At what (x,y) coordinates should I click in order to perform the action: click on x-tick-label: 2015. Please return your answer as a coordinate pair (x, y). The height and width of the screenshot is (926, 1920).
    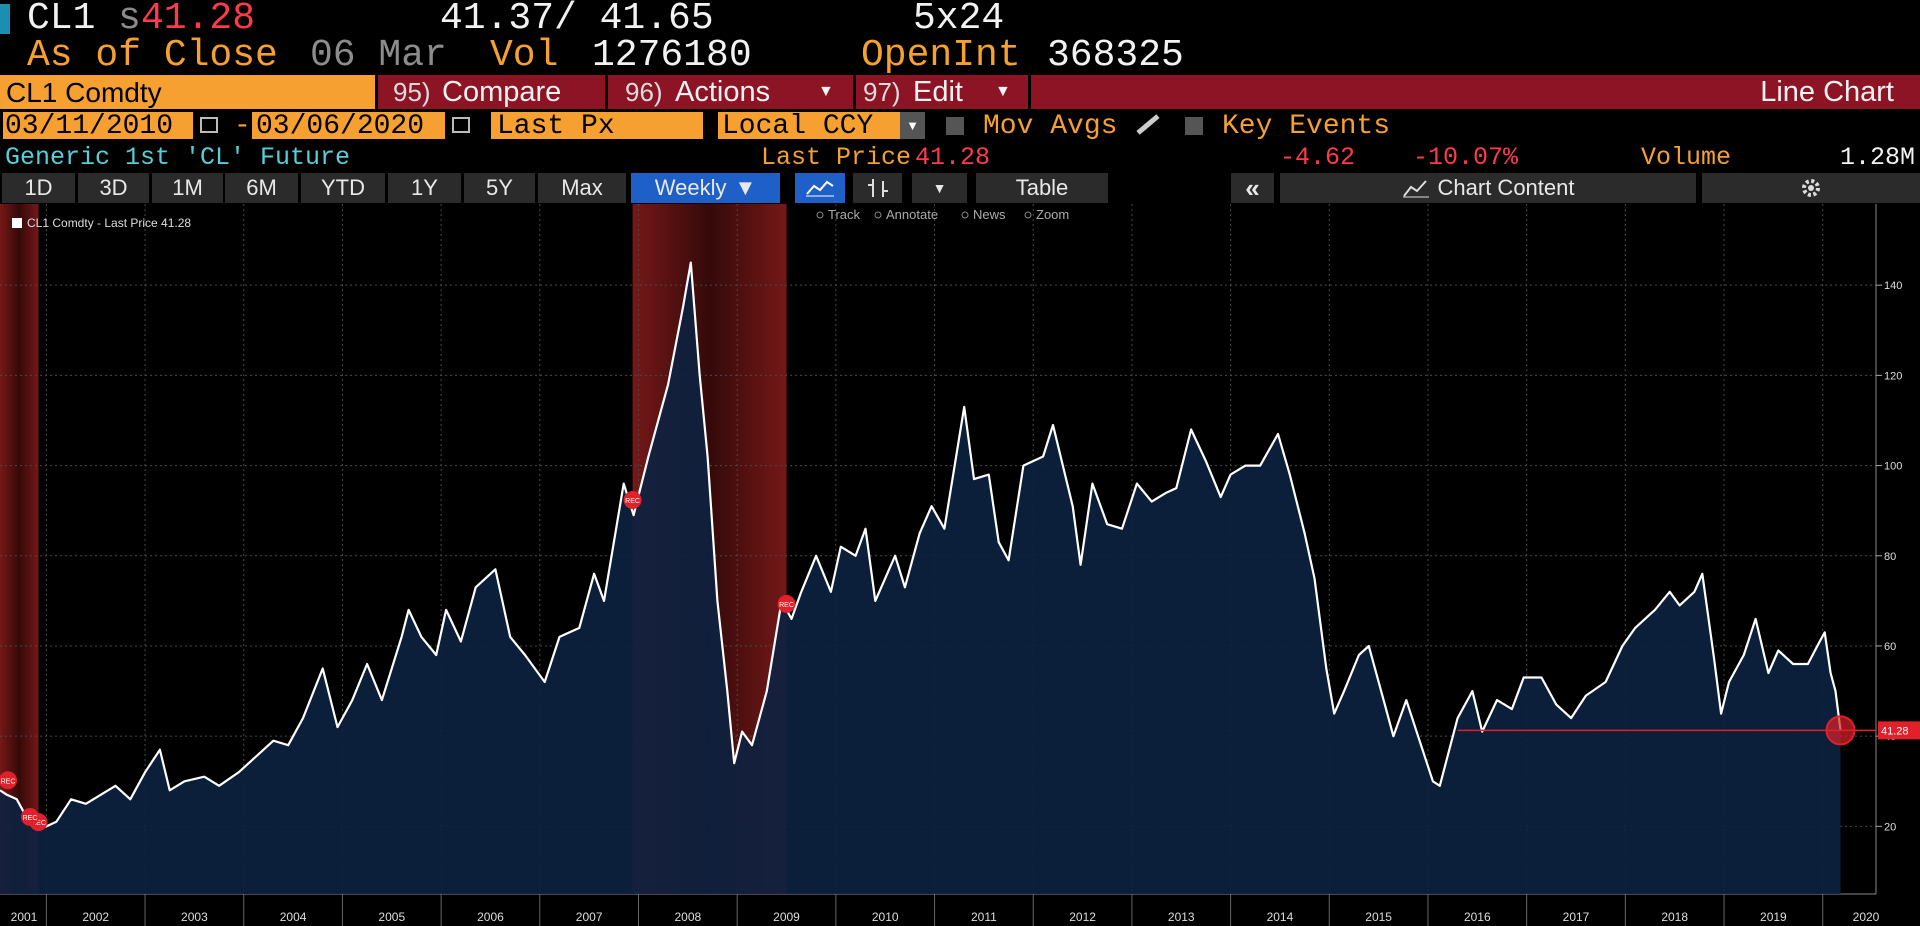
    Looking at the image, I should click on (1378, 917).